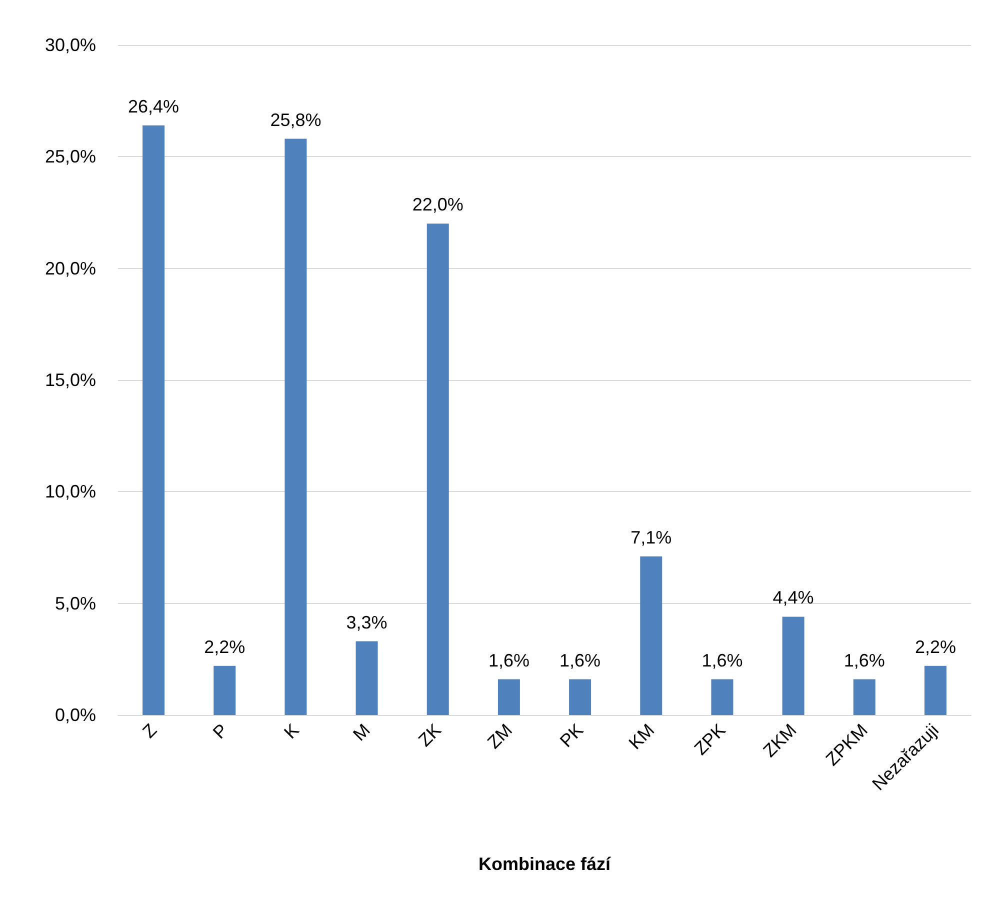 This screenshot has width=985, height=902. Describe the element at coordinates (361, 732) in the screenshot. I see `x-tick-label: M` at that location.